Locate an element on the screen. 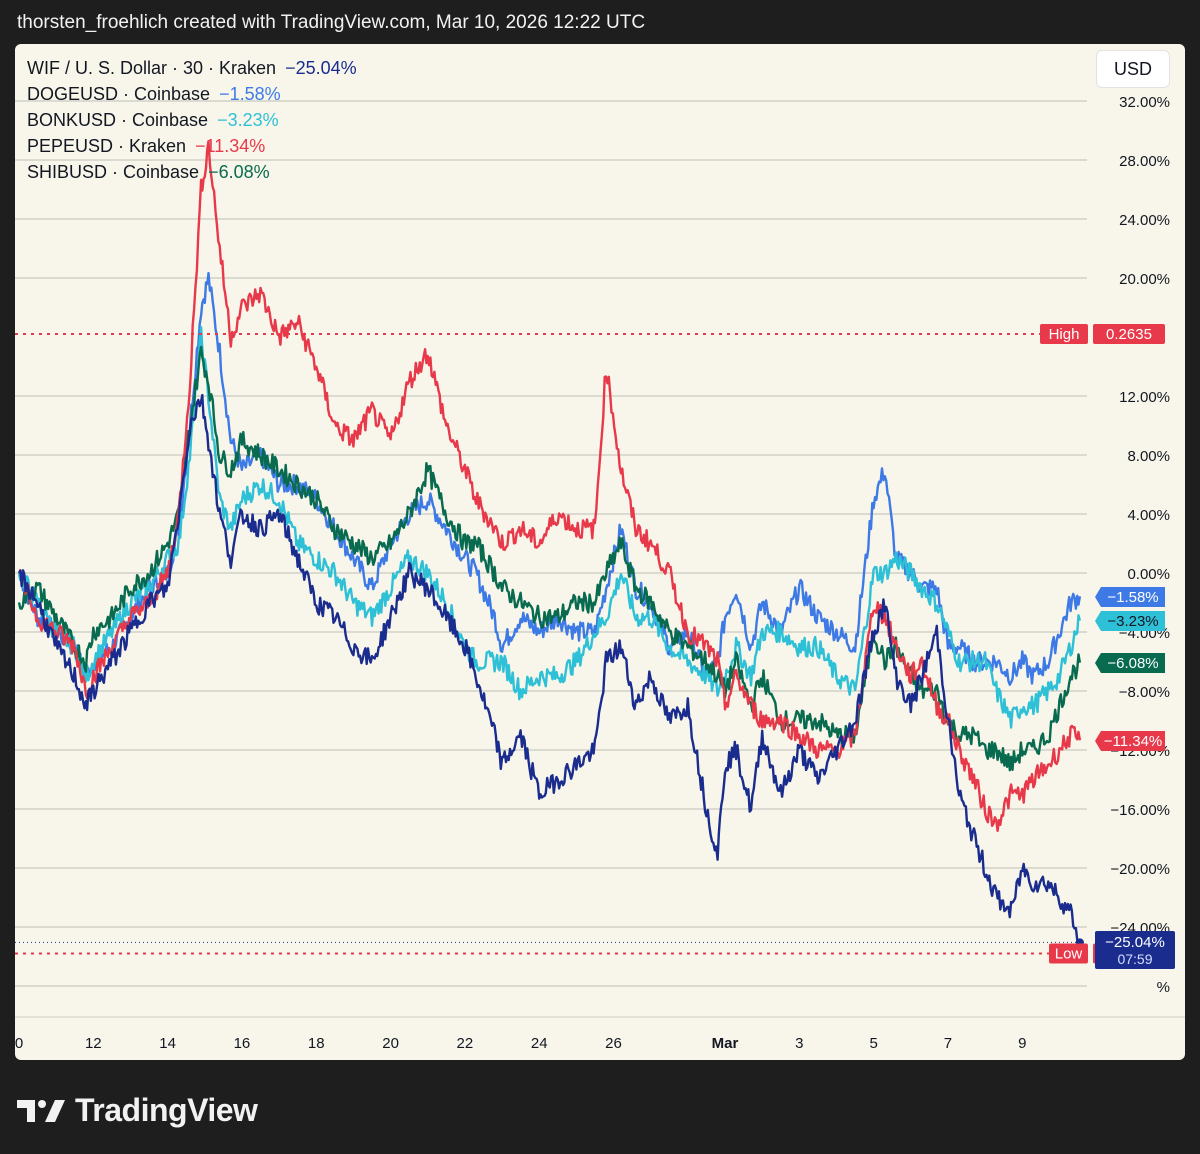 The width and height of the screenshot is (1200, 1154). y-tick-label: −16.00% is located at coordinates (1140, 810).